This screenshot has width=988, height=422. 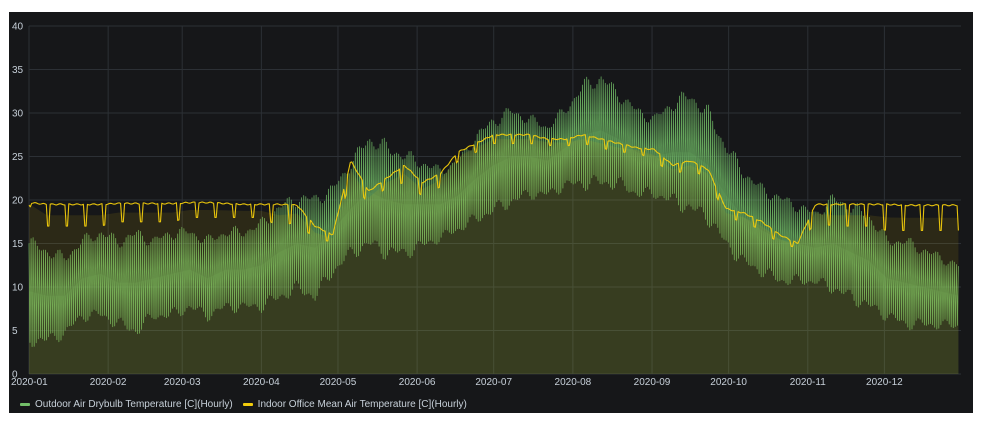 What do you see at coordinates (808, 382) in the screenshot?
I see `x-tick-label: 2020-11` at bounding box center [808, 382].